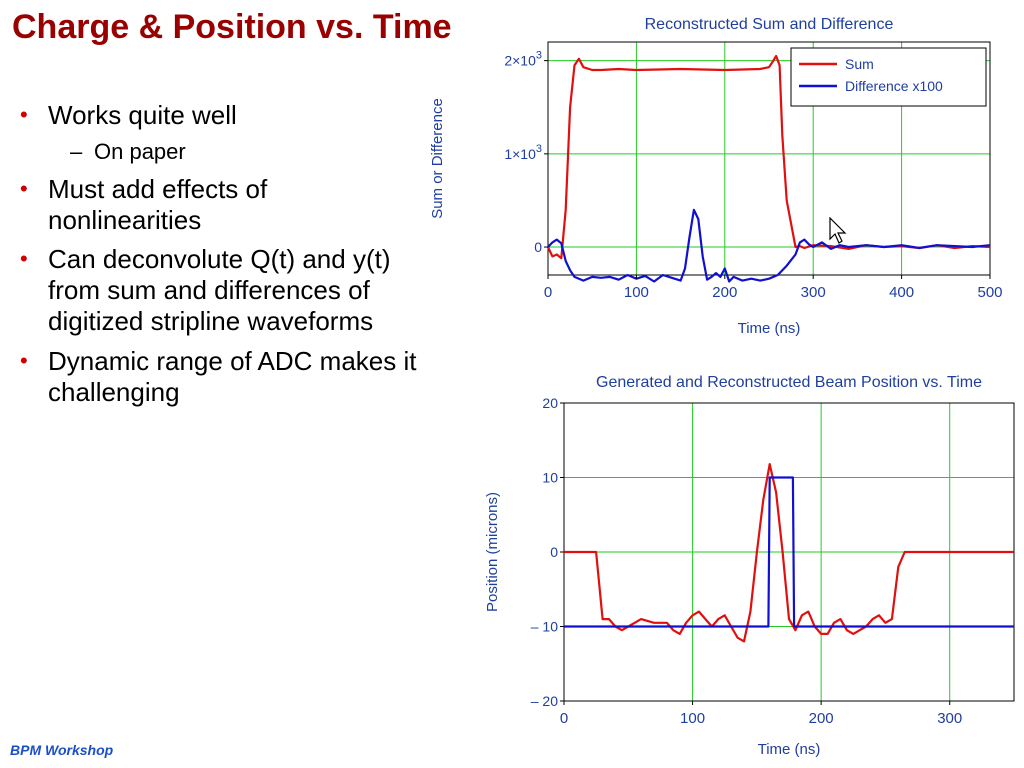 This screenshot has width=1024, height=768. I want to click on y-tick-label: 1×10³, so click(523, 152).